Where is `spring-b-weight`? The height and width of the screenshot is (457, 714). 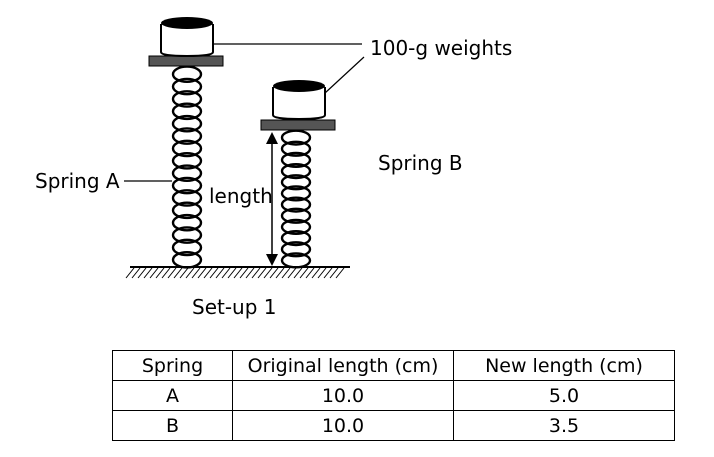
spring-b-weight is located at coordinates (299, 100).